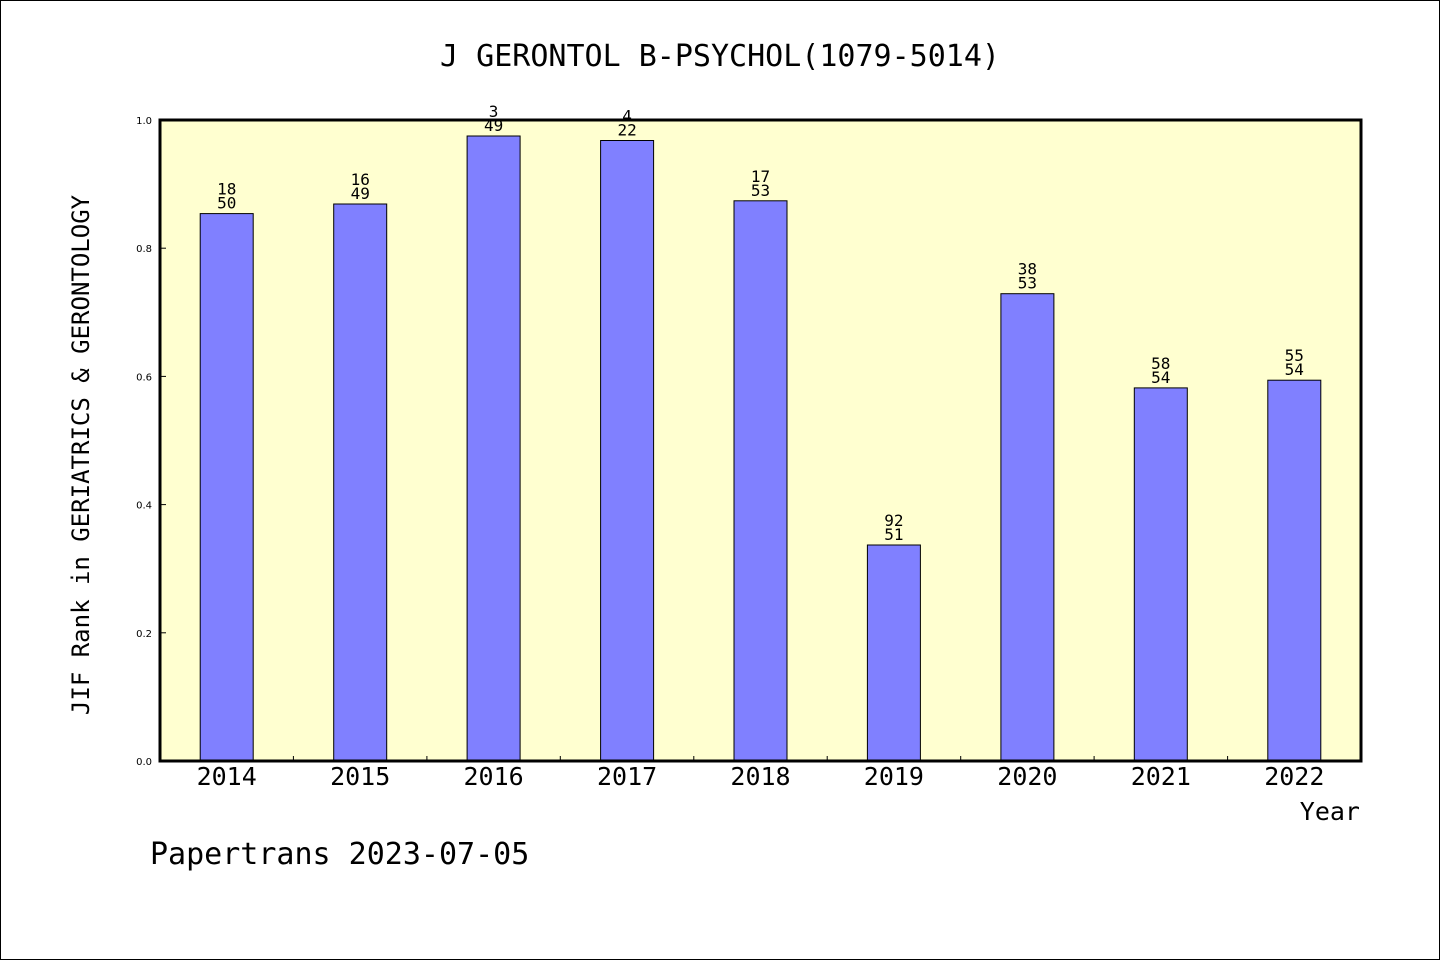 This screenshot has height=960, width=1440. I want to click on bar-2014, so click(226, 487).